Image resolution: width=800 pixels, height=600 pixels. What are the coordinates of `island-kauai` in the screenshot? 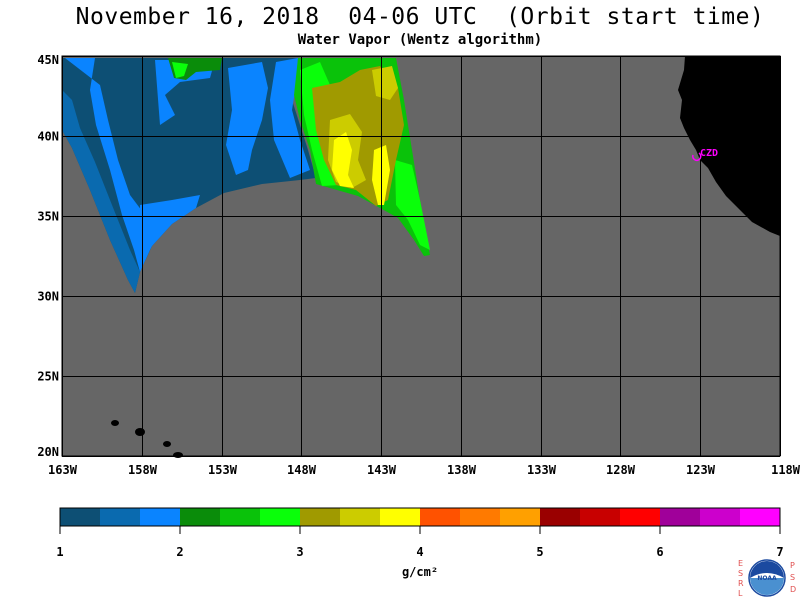 It's located at (115, 423).